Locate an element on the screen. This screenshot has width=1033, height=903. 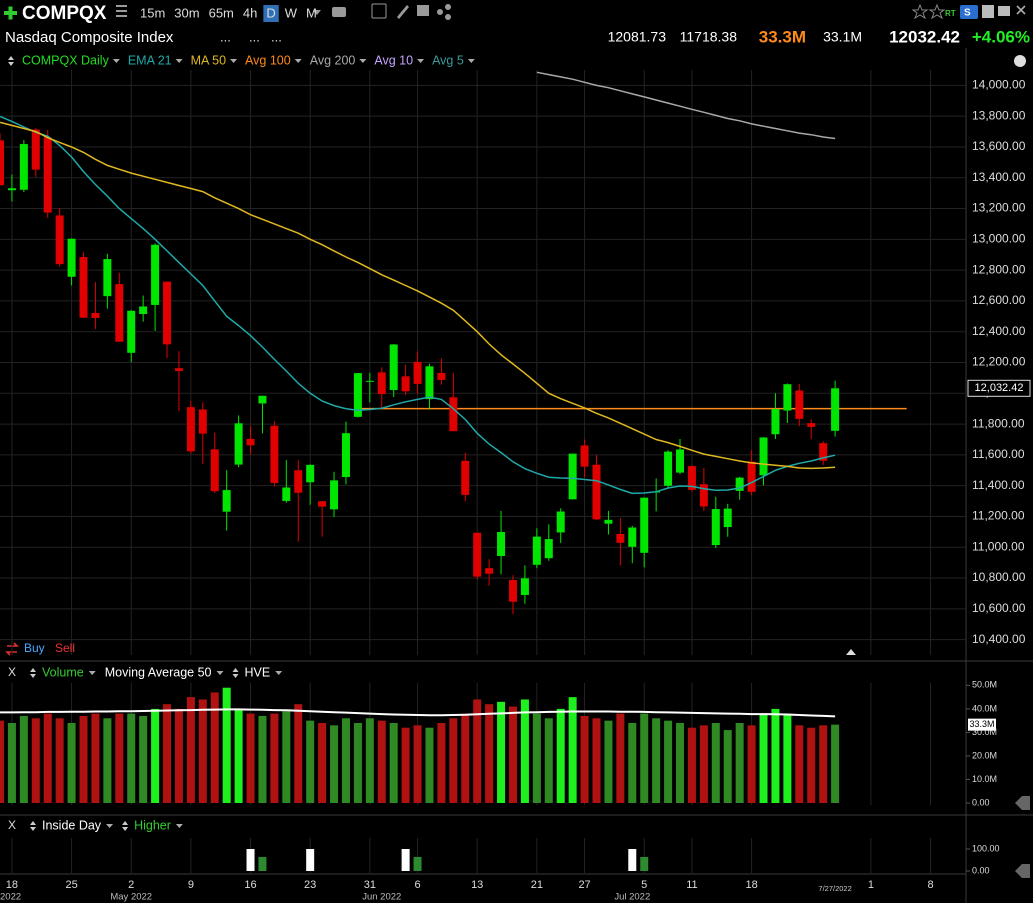
indicator-name: HVE is located at coordinates (258, 672).